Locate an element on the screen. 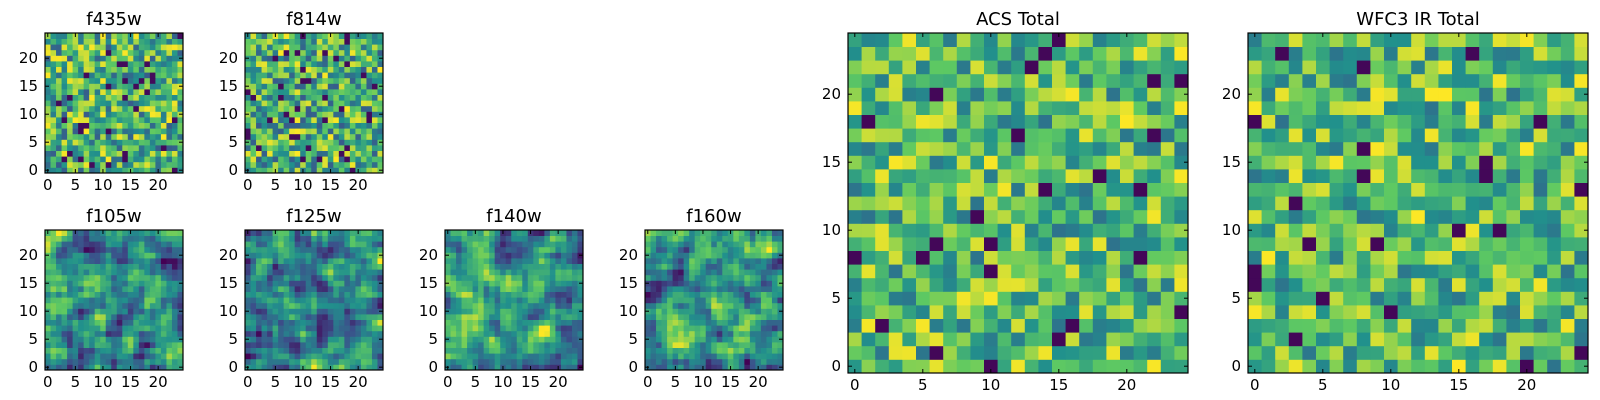  y-tick-label: 10 is located at coordinates (28, 114).